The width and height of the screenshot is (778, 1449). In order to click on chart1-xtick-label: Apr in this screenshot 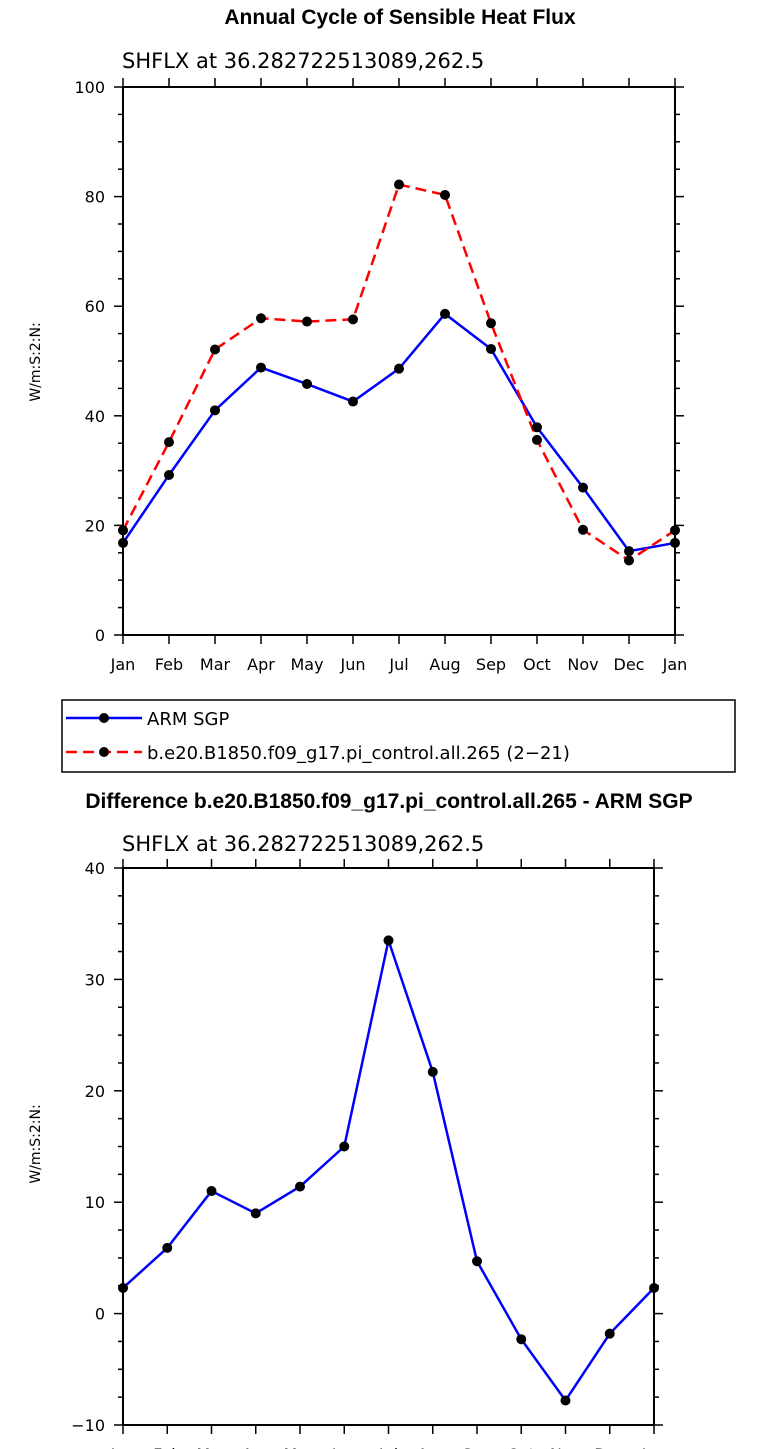, I will do `click(261, 664)`.